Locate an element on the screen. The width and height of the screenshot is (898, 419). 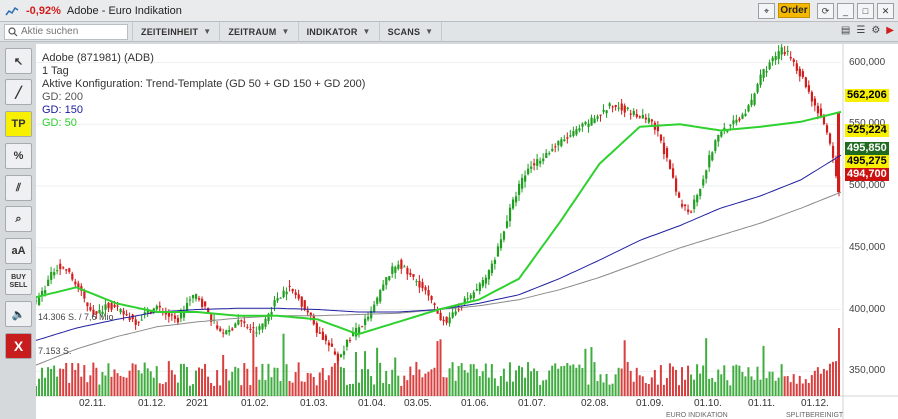
zoom-button: ⌕ is located at coordinates (18, 219).